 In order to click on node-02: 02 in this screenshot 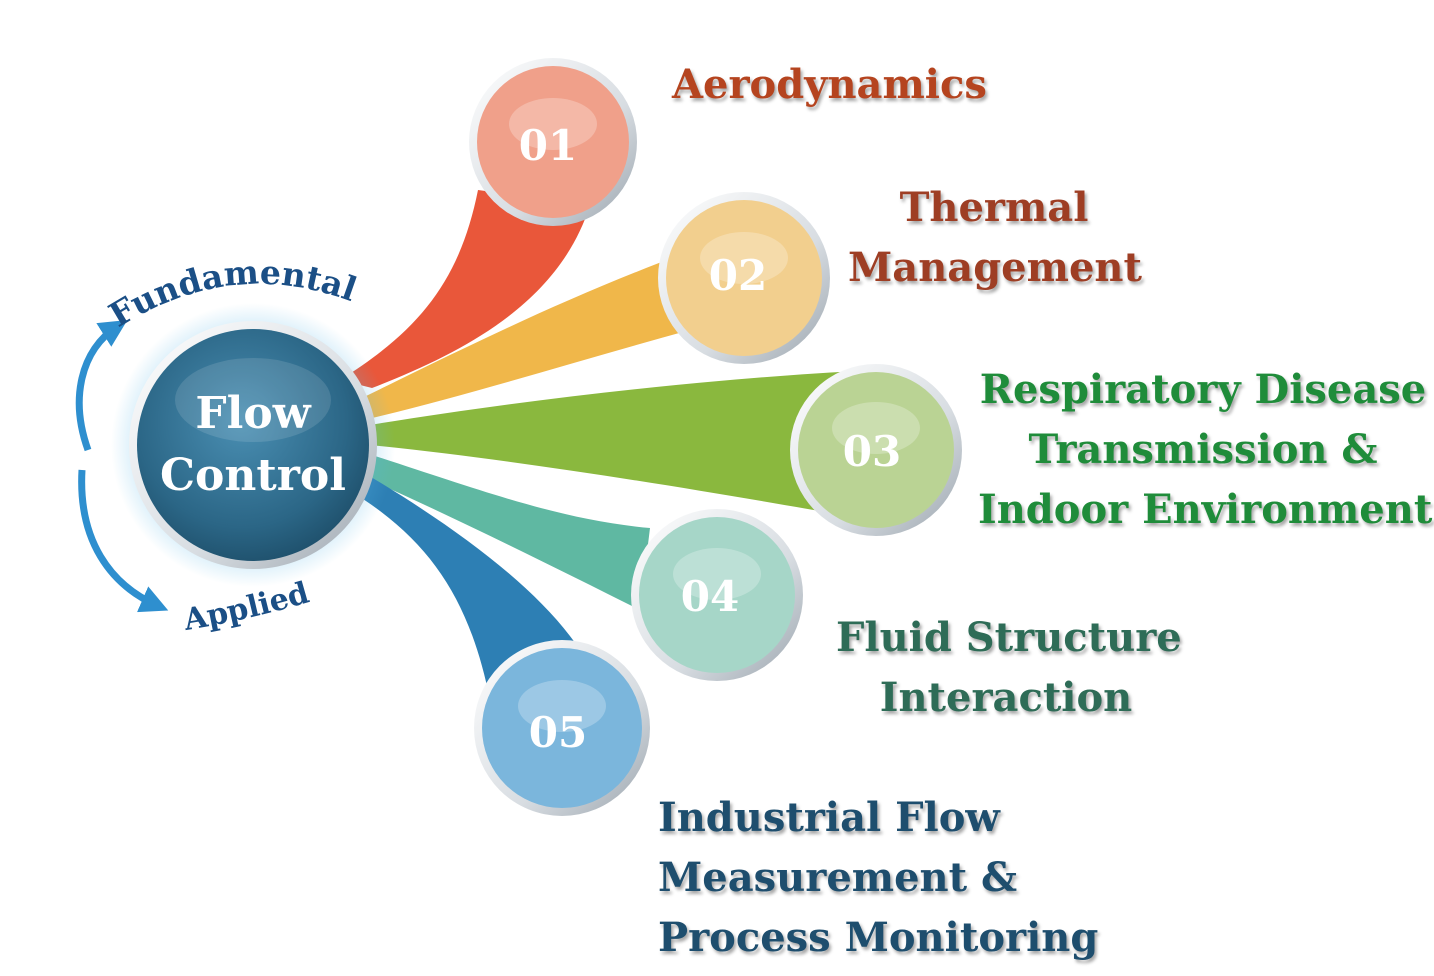, I will do `click(744, 278)`.